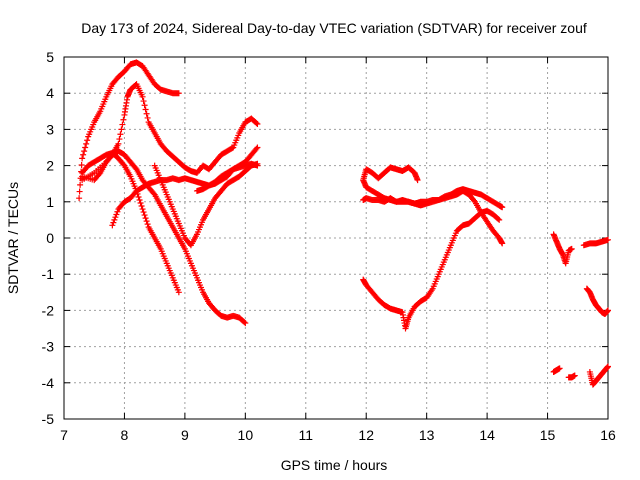  Describe the element at coordinates (13, 238) in the screenshot. I see `y-axis-label: SDTVAR / TECUs` at that location.